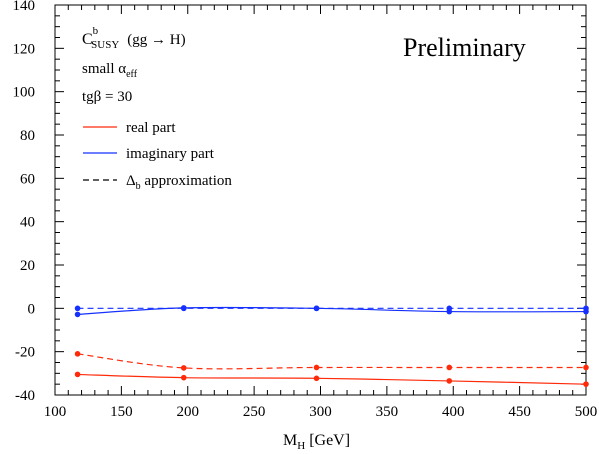 Image resolution: width=599 pixels, height=454 pixels. What do you see at coordinates (110, 70) in the screenshot?
I see `scenario-label: small αeff` at bounding box center [110, 70].